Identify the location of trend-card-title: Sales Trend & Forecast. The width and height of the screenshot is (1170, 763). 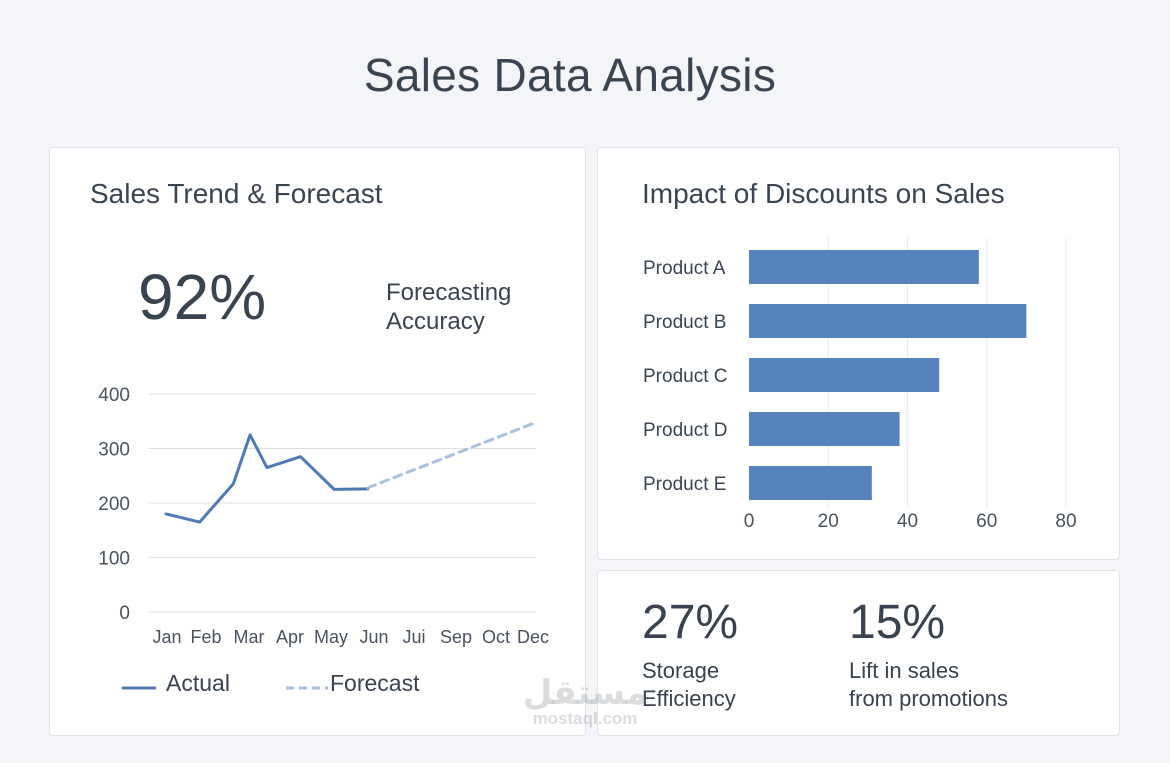
(236, 193).